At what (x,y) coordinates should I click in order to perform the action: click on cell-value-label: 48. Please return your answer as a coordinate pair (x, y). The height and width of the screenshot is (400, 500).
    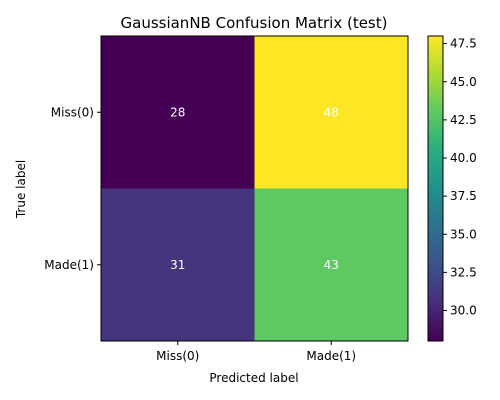
    Looking at the image, I should click on (331, 112).